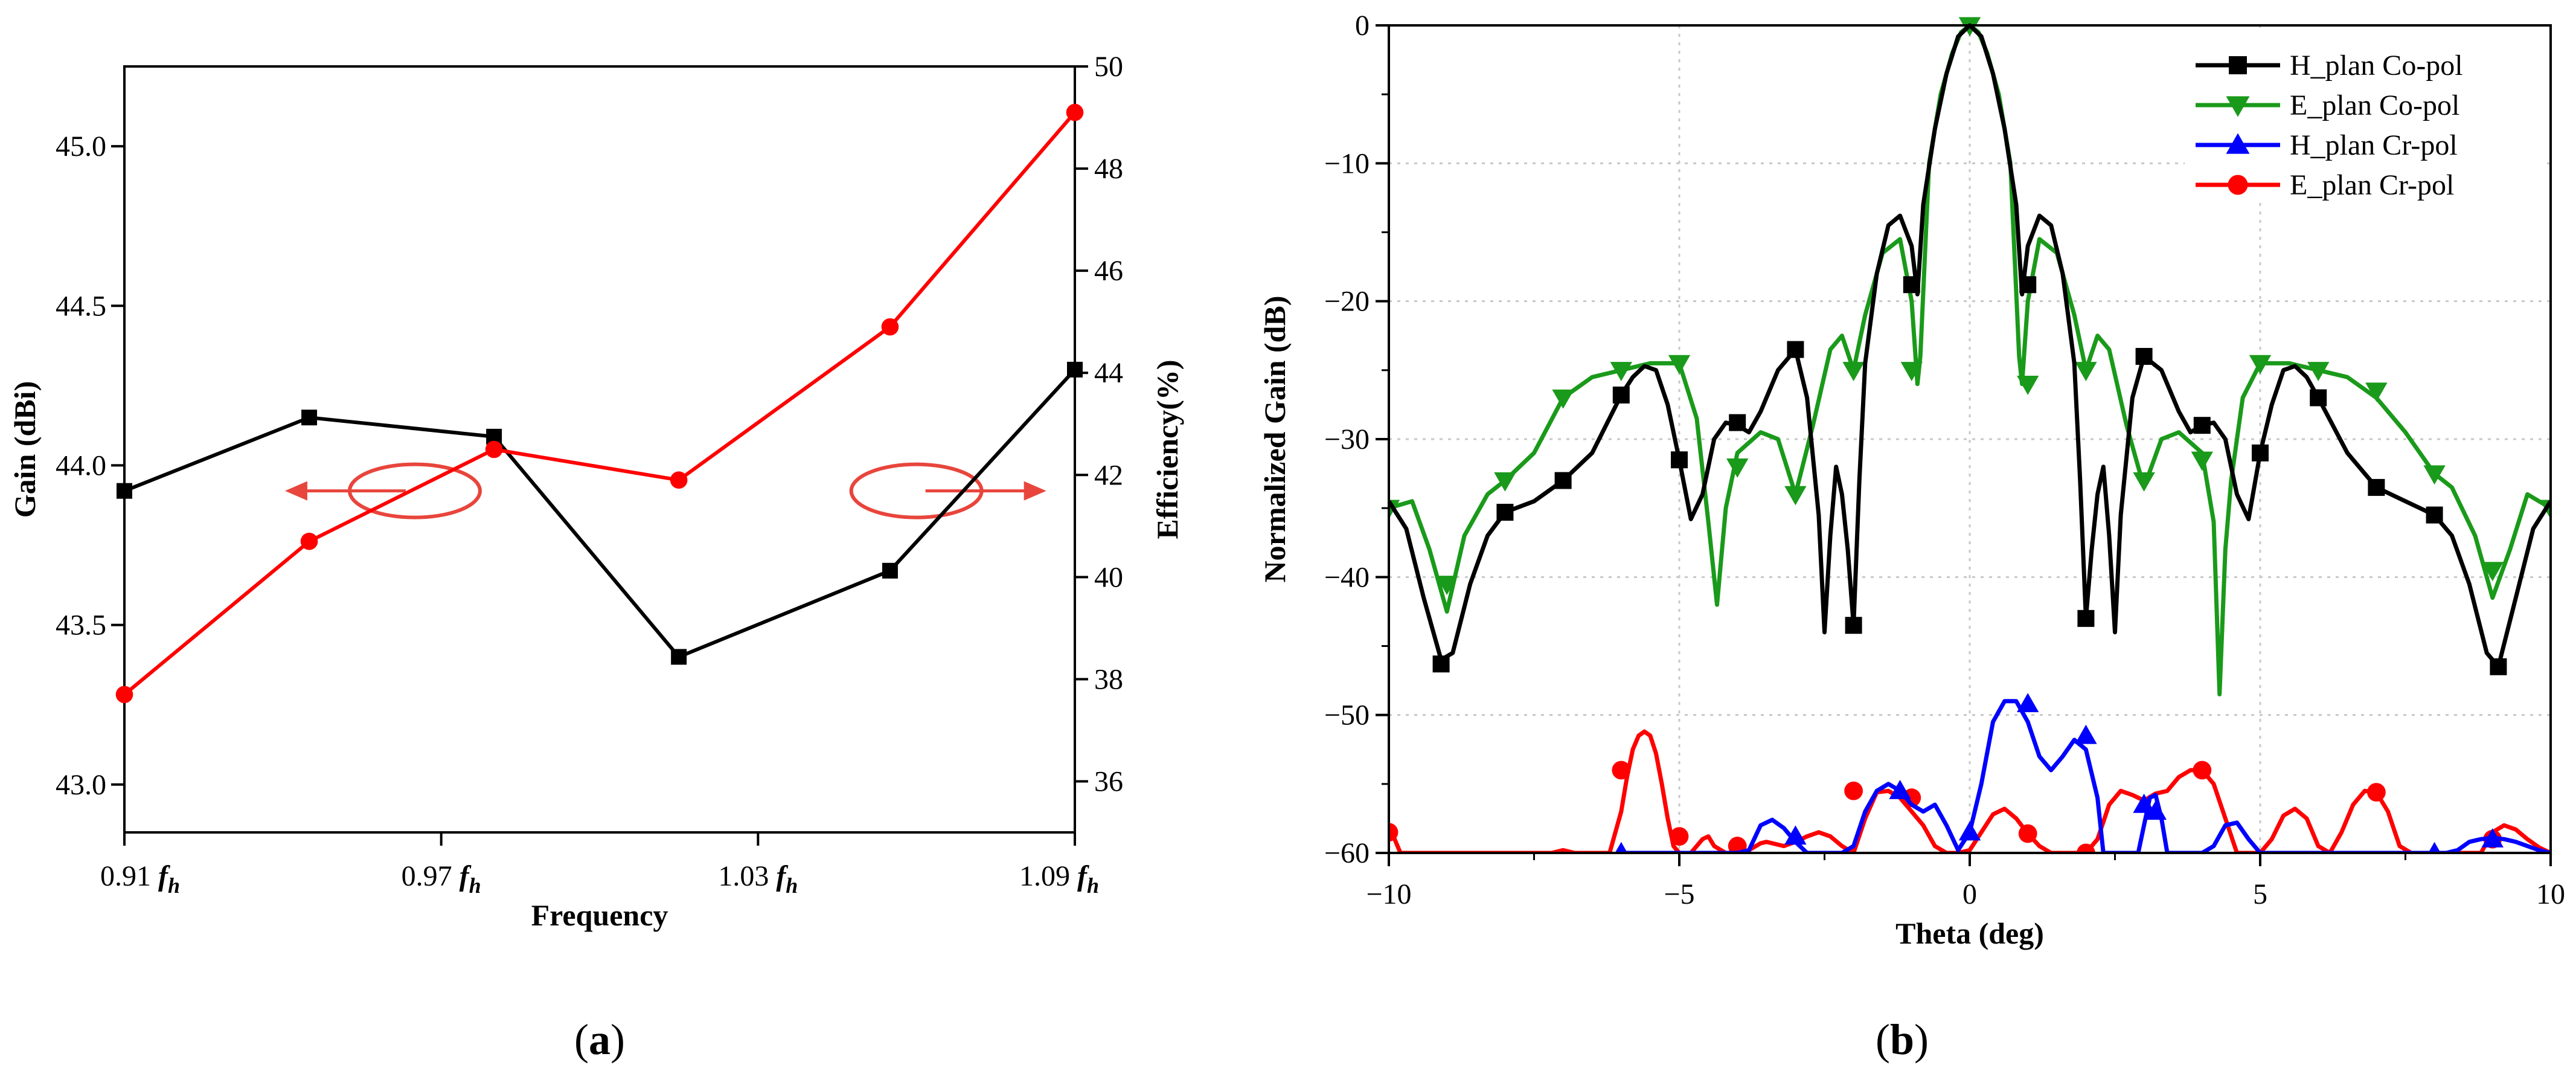 The height and width of the screenshot is (1071, 2576). I want to click on x-tick-label: 10, so click(2550, 894).